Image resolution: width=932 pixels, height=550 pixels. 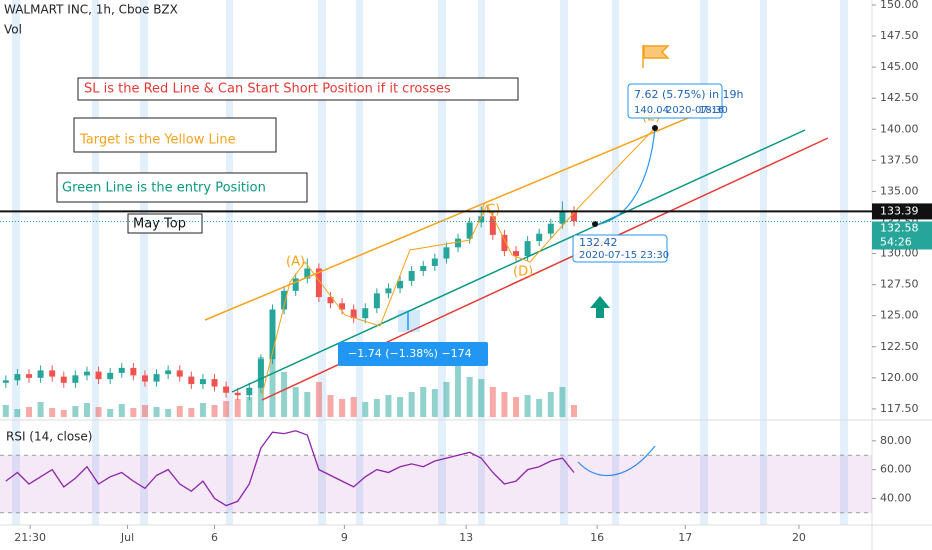 I want to click on y-tick-label: 147.50, so click(x=899, y=35).